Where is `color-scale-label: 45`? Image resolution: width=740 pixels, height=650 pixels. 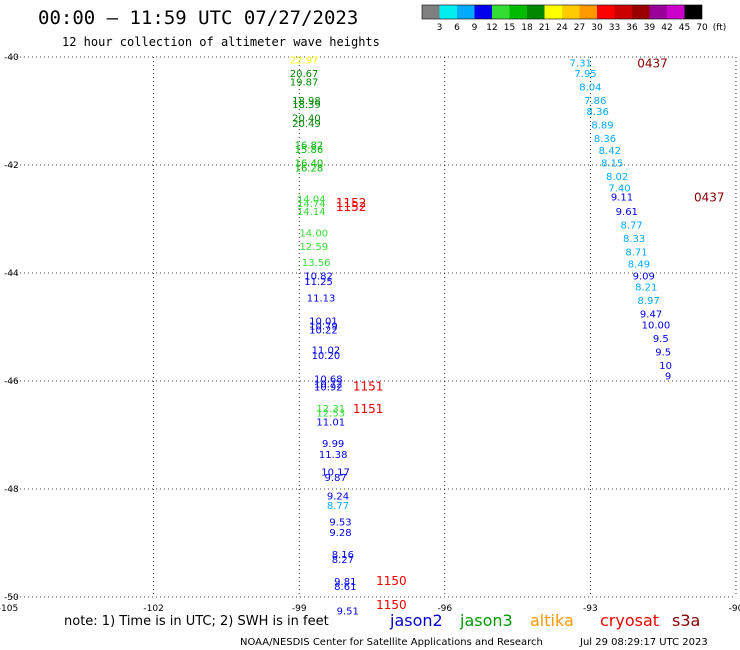 color-scale-label: 45 is located at coordinates (684, 28).